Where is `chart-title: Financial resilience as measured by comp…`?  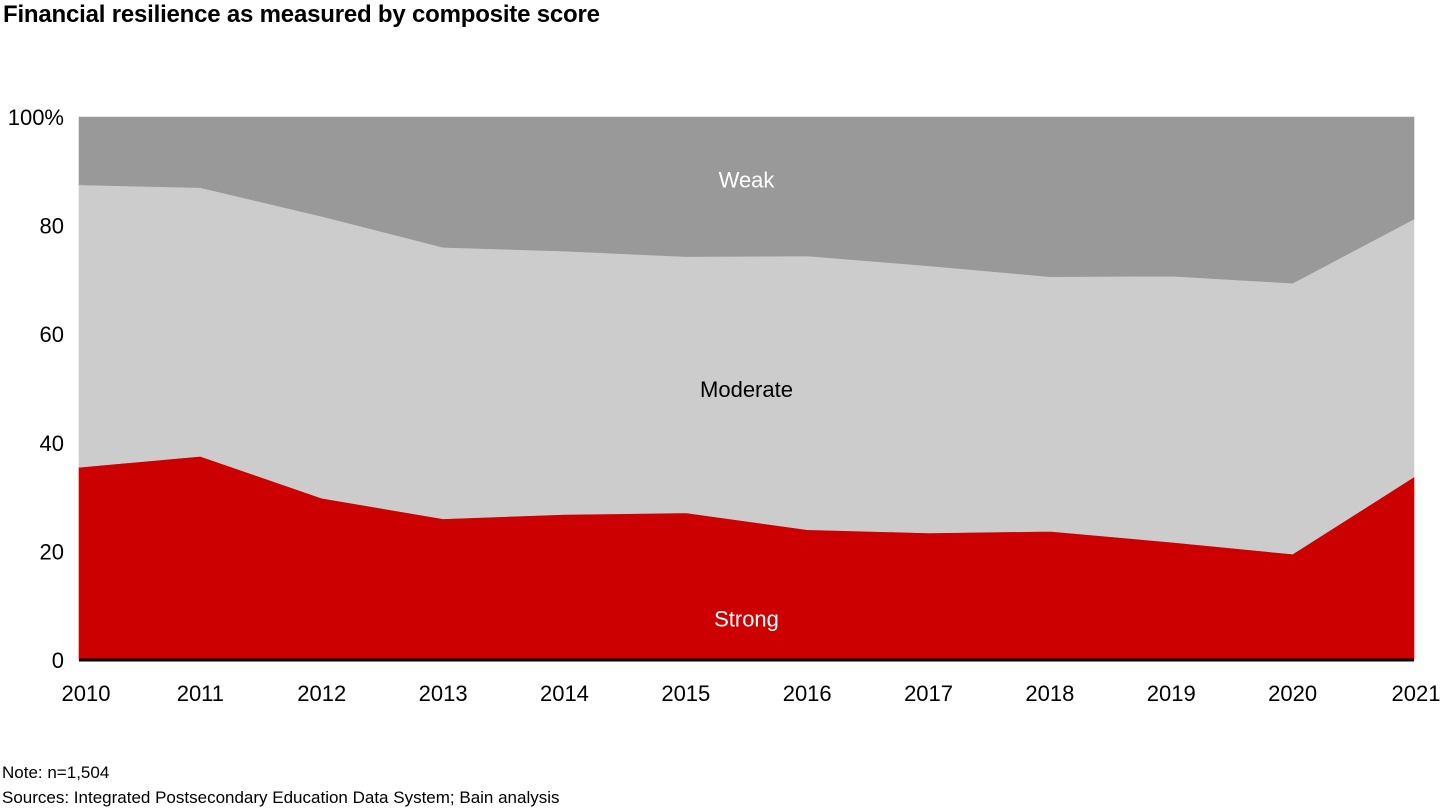
chart-title: Financial resilience as measured by comp… is located at coordinates (301, 14).